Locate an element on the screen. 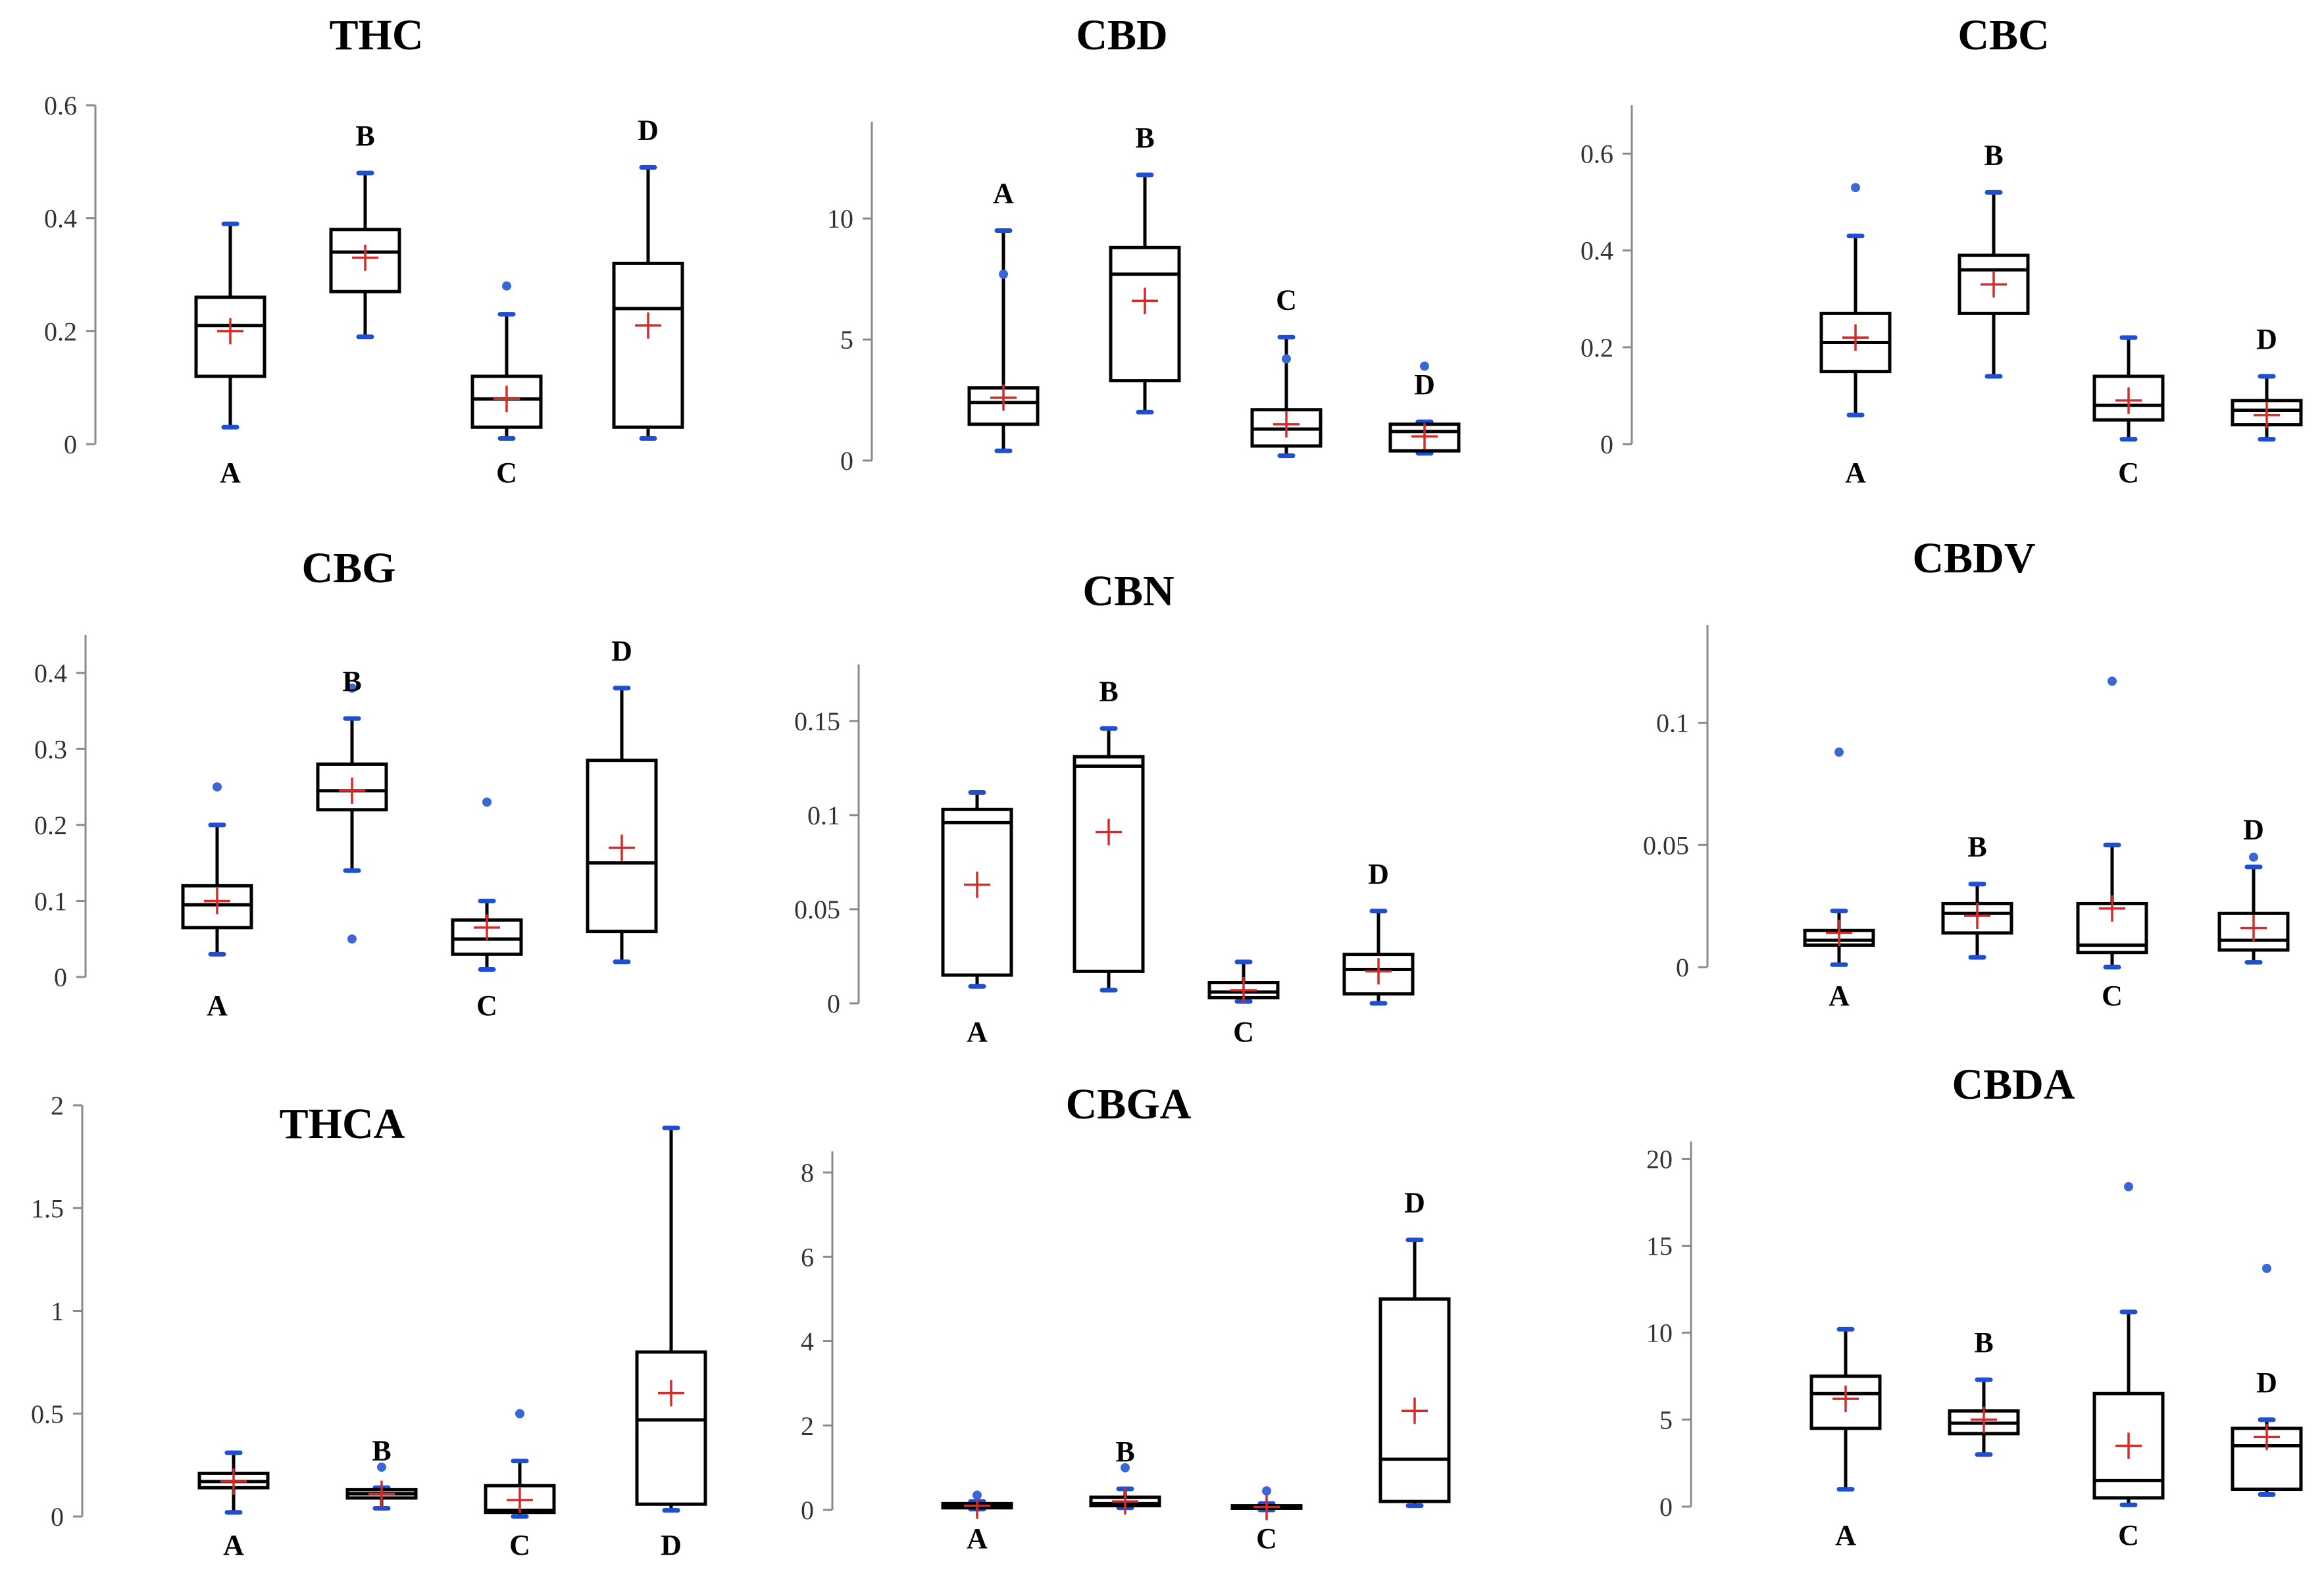 The width and height of the screenshot is (2324, 1579). cbda-group-d-mean-marker is located at coordinates (2267, 1438).